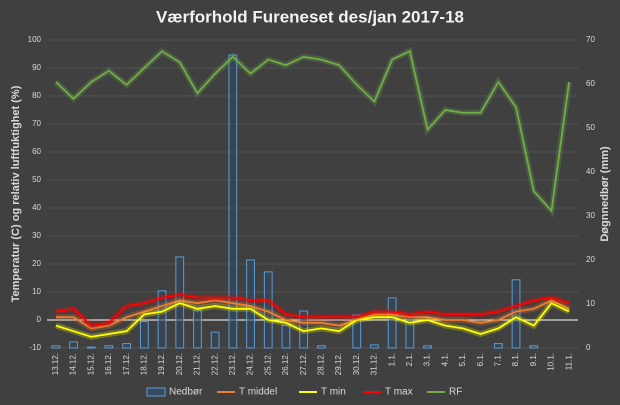 The width and height of the screenshot is (620, 405). What do you see at coordinates (126, 364) in the screenshot?
I see `x-tick-label: 17.12.` at bounding box center [126, 364].